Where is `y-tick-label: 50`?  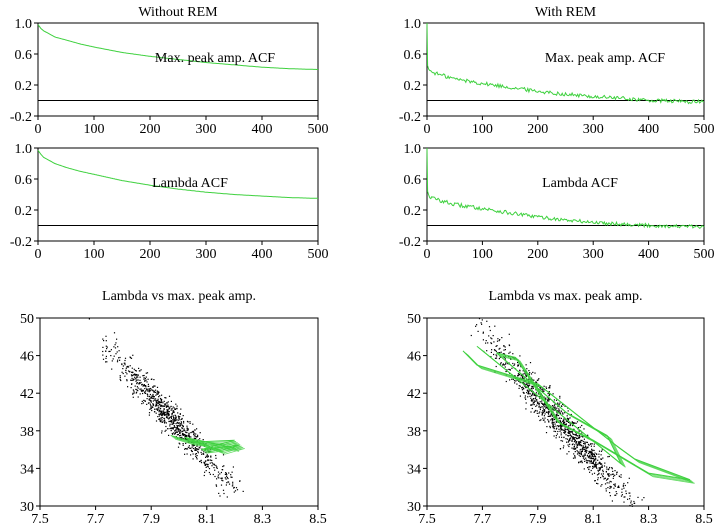
y-tick-label: 50 is located at coordinates (414, 319).